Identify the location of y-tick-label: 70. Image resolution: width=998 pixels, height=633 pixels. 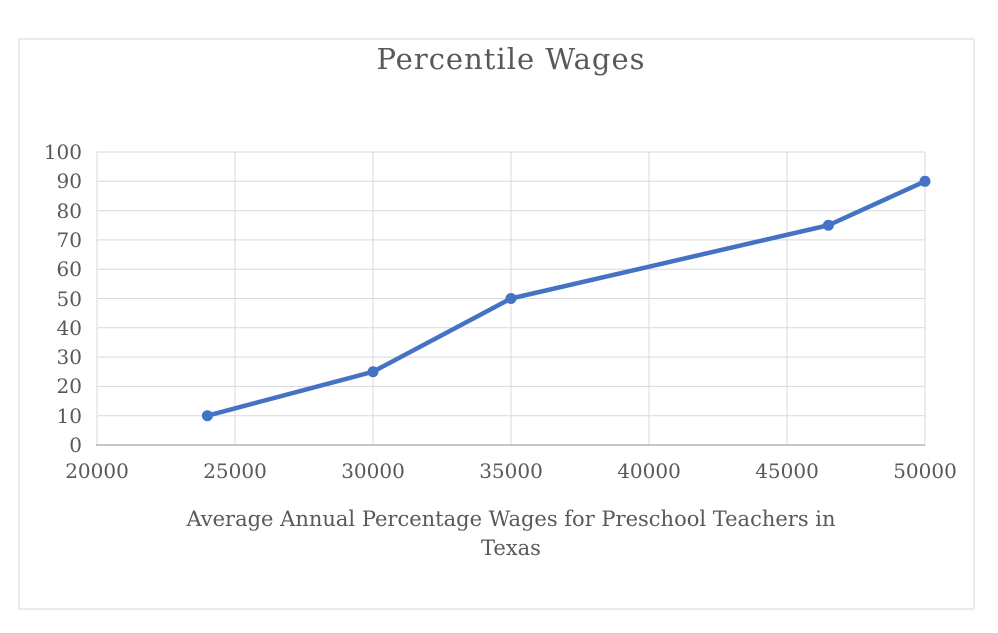
(69, 239).